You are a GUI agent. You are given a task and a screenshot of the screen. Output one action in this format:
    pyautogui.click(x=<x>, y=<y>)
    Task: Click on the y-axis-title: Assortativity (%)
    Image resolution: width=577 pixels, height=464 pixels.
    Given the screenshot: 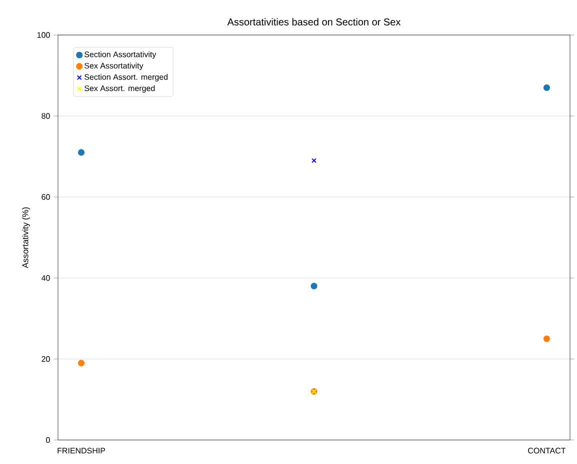 What is the action you would take?
    pyautogui.click(x=26, y=237)
    